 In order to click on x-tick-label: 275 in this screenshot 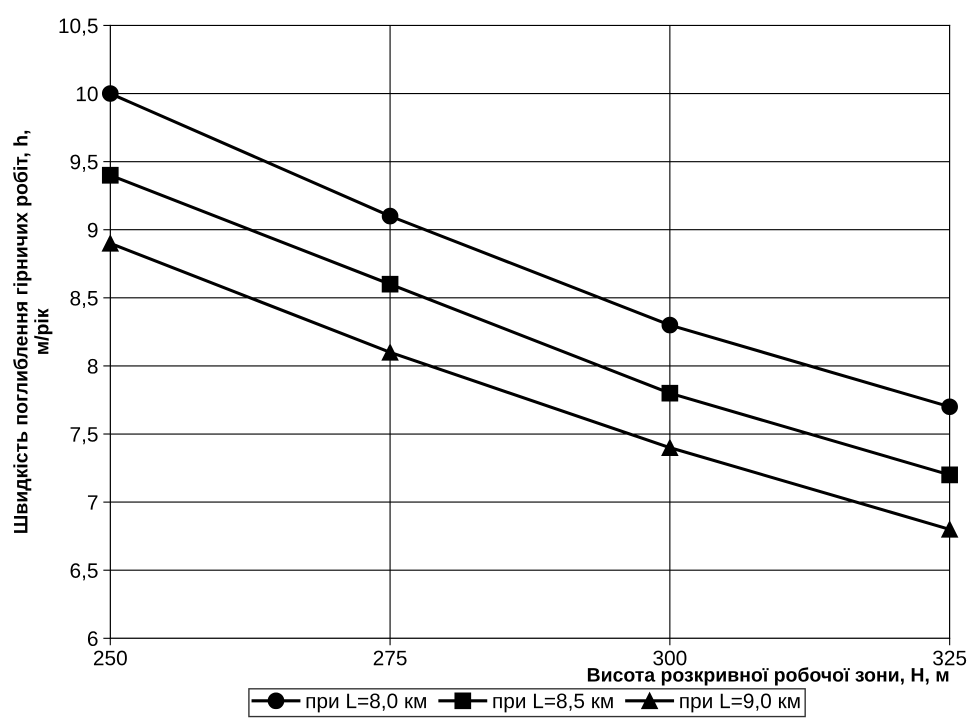, I will do `click(390, 658)`.